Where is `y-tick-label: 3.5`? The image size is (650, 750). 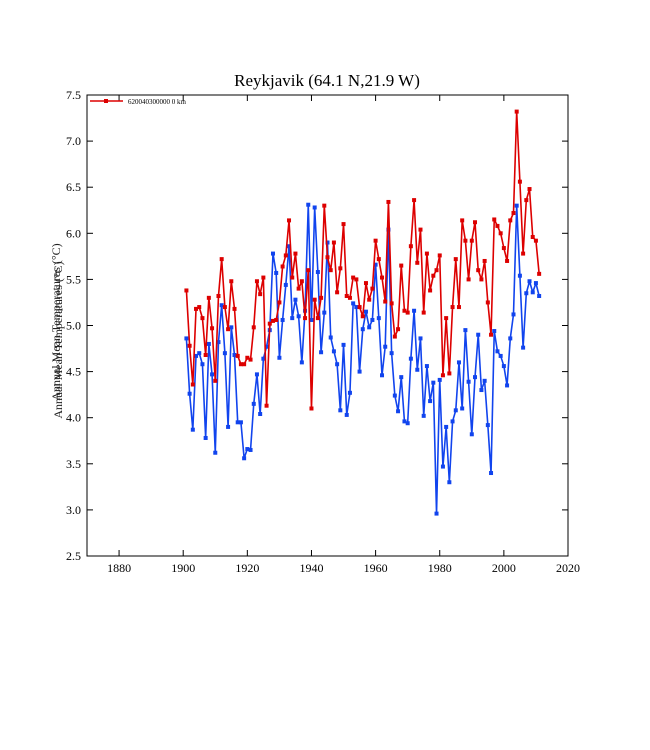 y-tick-label: 3.5 is located at coordinates (73, 464).